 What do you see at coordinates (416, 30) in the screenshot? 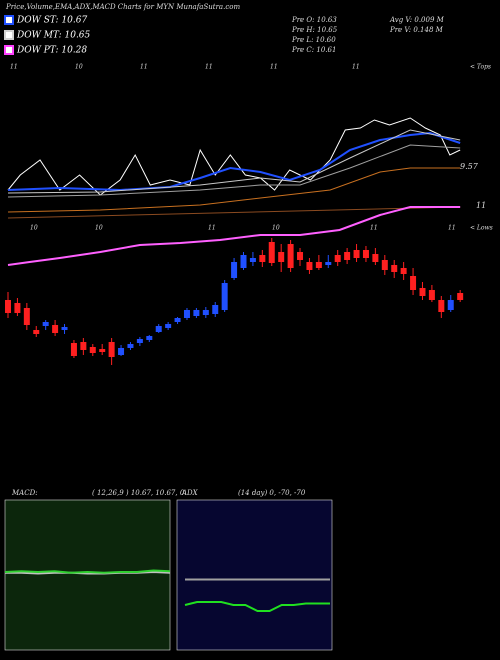
I see `info-text: Pre V: 0.148 M` at bounding box center [416, 30].